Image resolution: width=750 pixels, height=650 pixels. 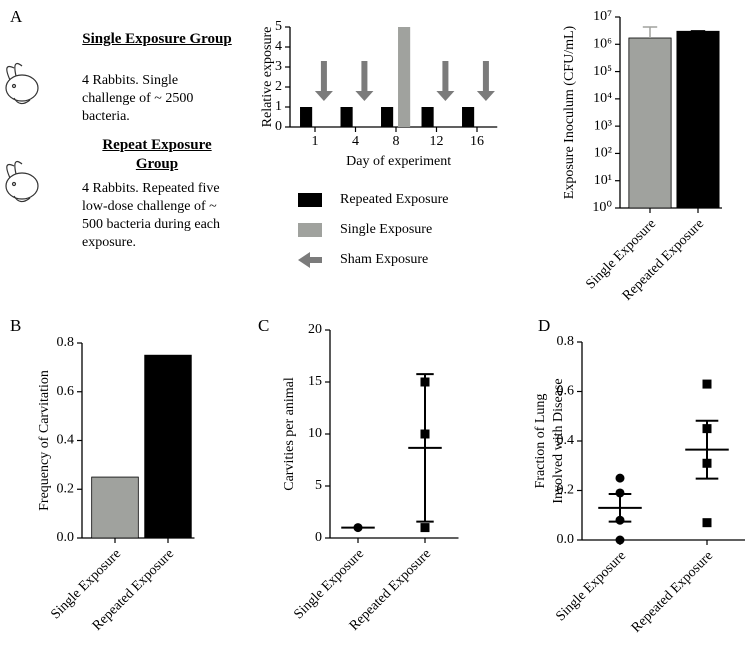 What do you see at coordinates (602, 16) in the screenshot?
I see `y-tick-label: 10⁷` at bounding box center [602, 16].